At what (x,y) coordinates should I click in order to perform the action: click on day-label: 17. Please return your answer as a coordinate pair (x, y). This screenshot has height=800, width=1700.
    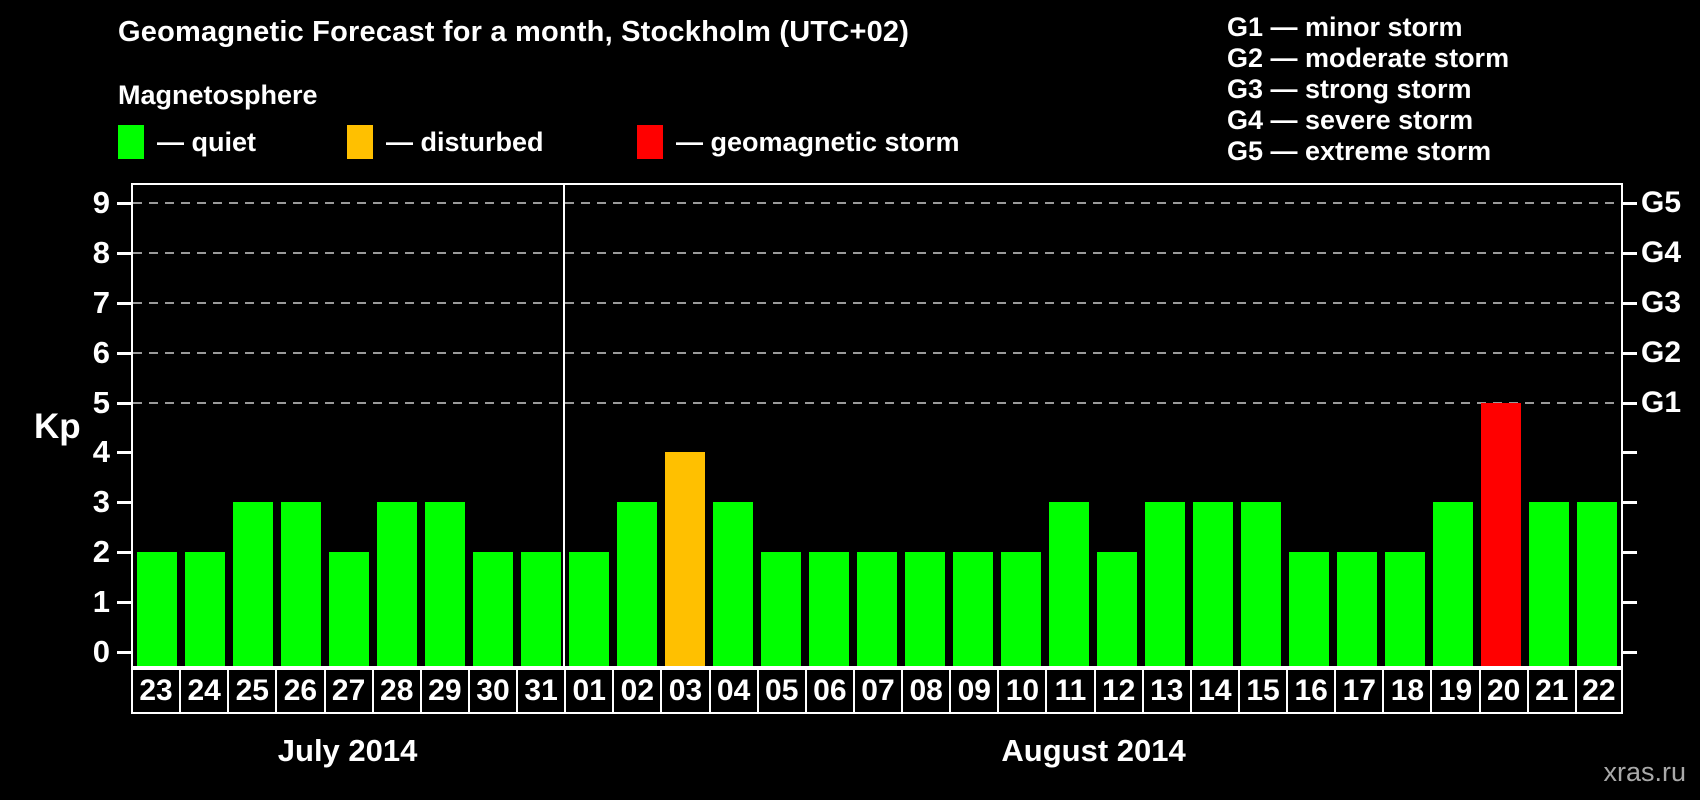
    Looking at the image, I should click on (1359, 691).